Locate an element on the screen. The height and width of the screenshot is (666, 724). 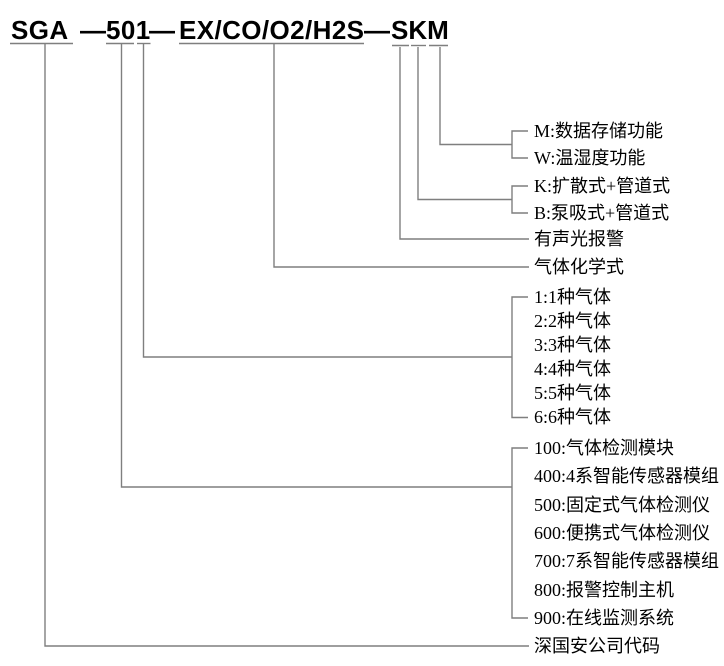
label-series-900: 900:在线监测系统 is located at coordinates (604, 618).